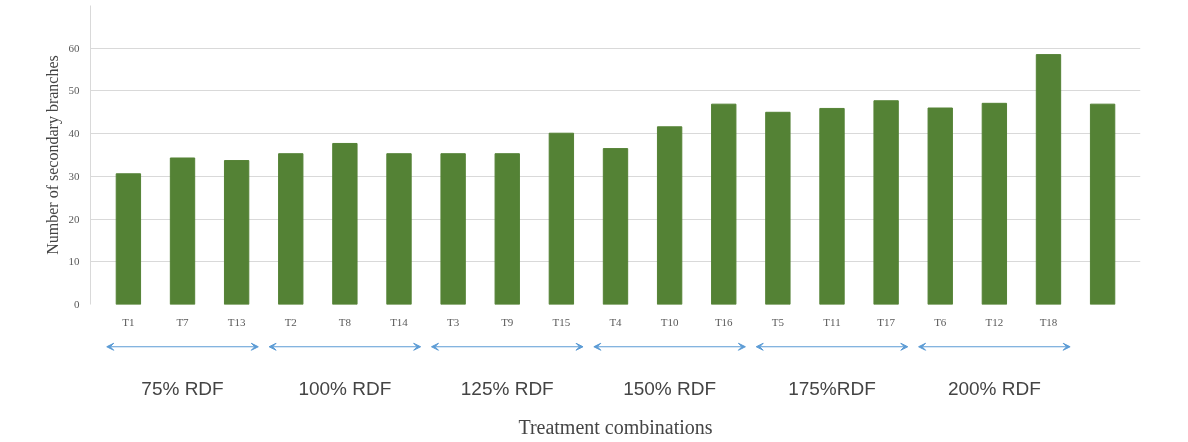 This screenshot has width=1188, height=442. I want to click on x-tick-label: T5, so click(778, 321).